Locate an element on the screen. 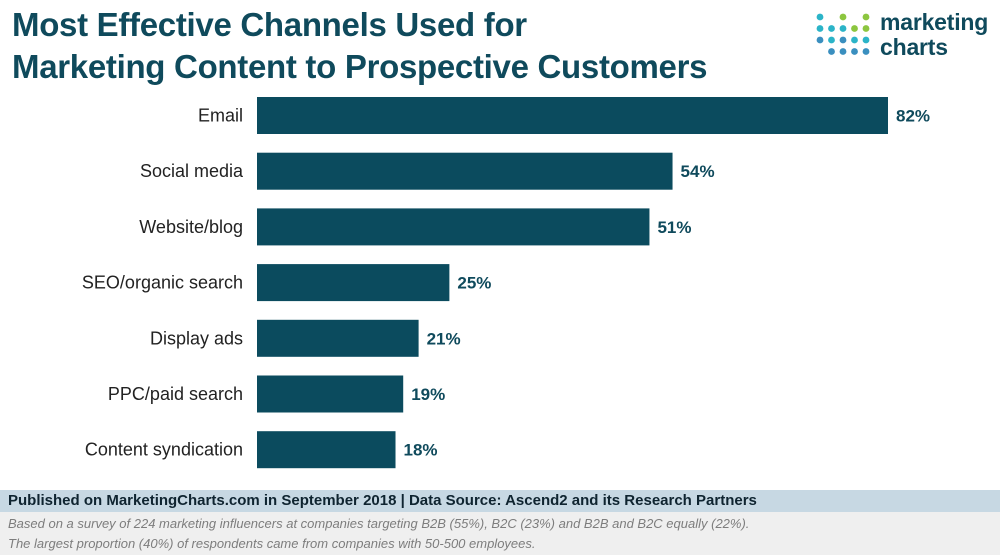 The image size is (1000, 555). dot-grid-logo-icon is located at coordinates (843, 34).